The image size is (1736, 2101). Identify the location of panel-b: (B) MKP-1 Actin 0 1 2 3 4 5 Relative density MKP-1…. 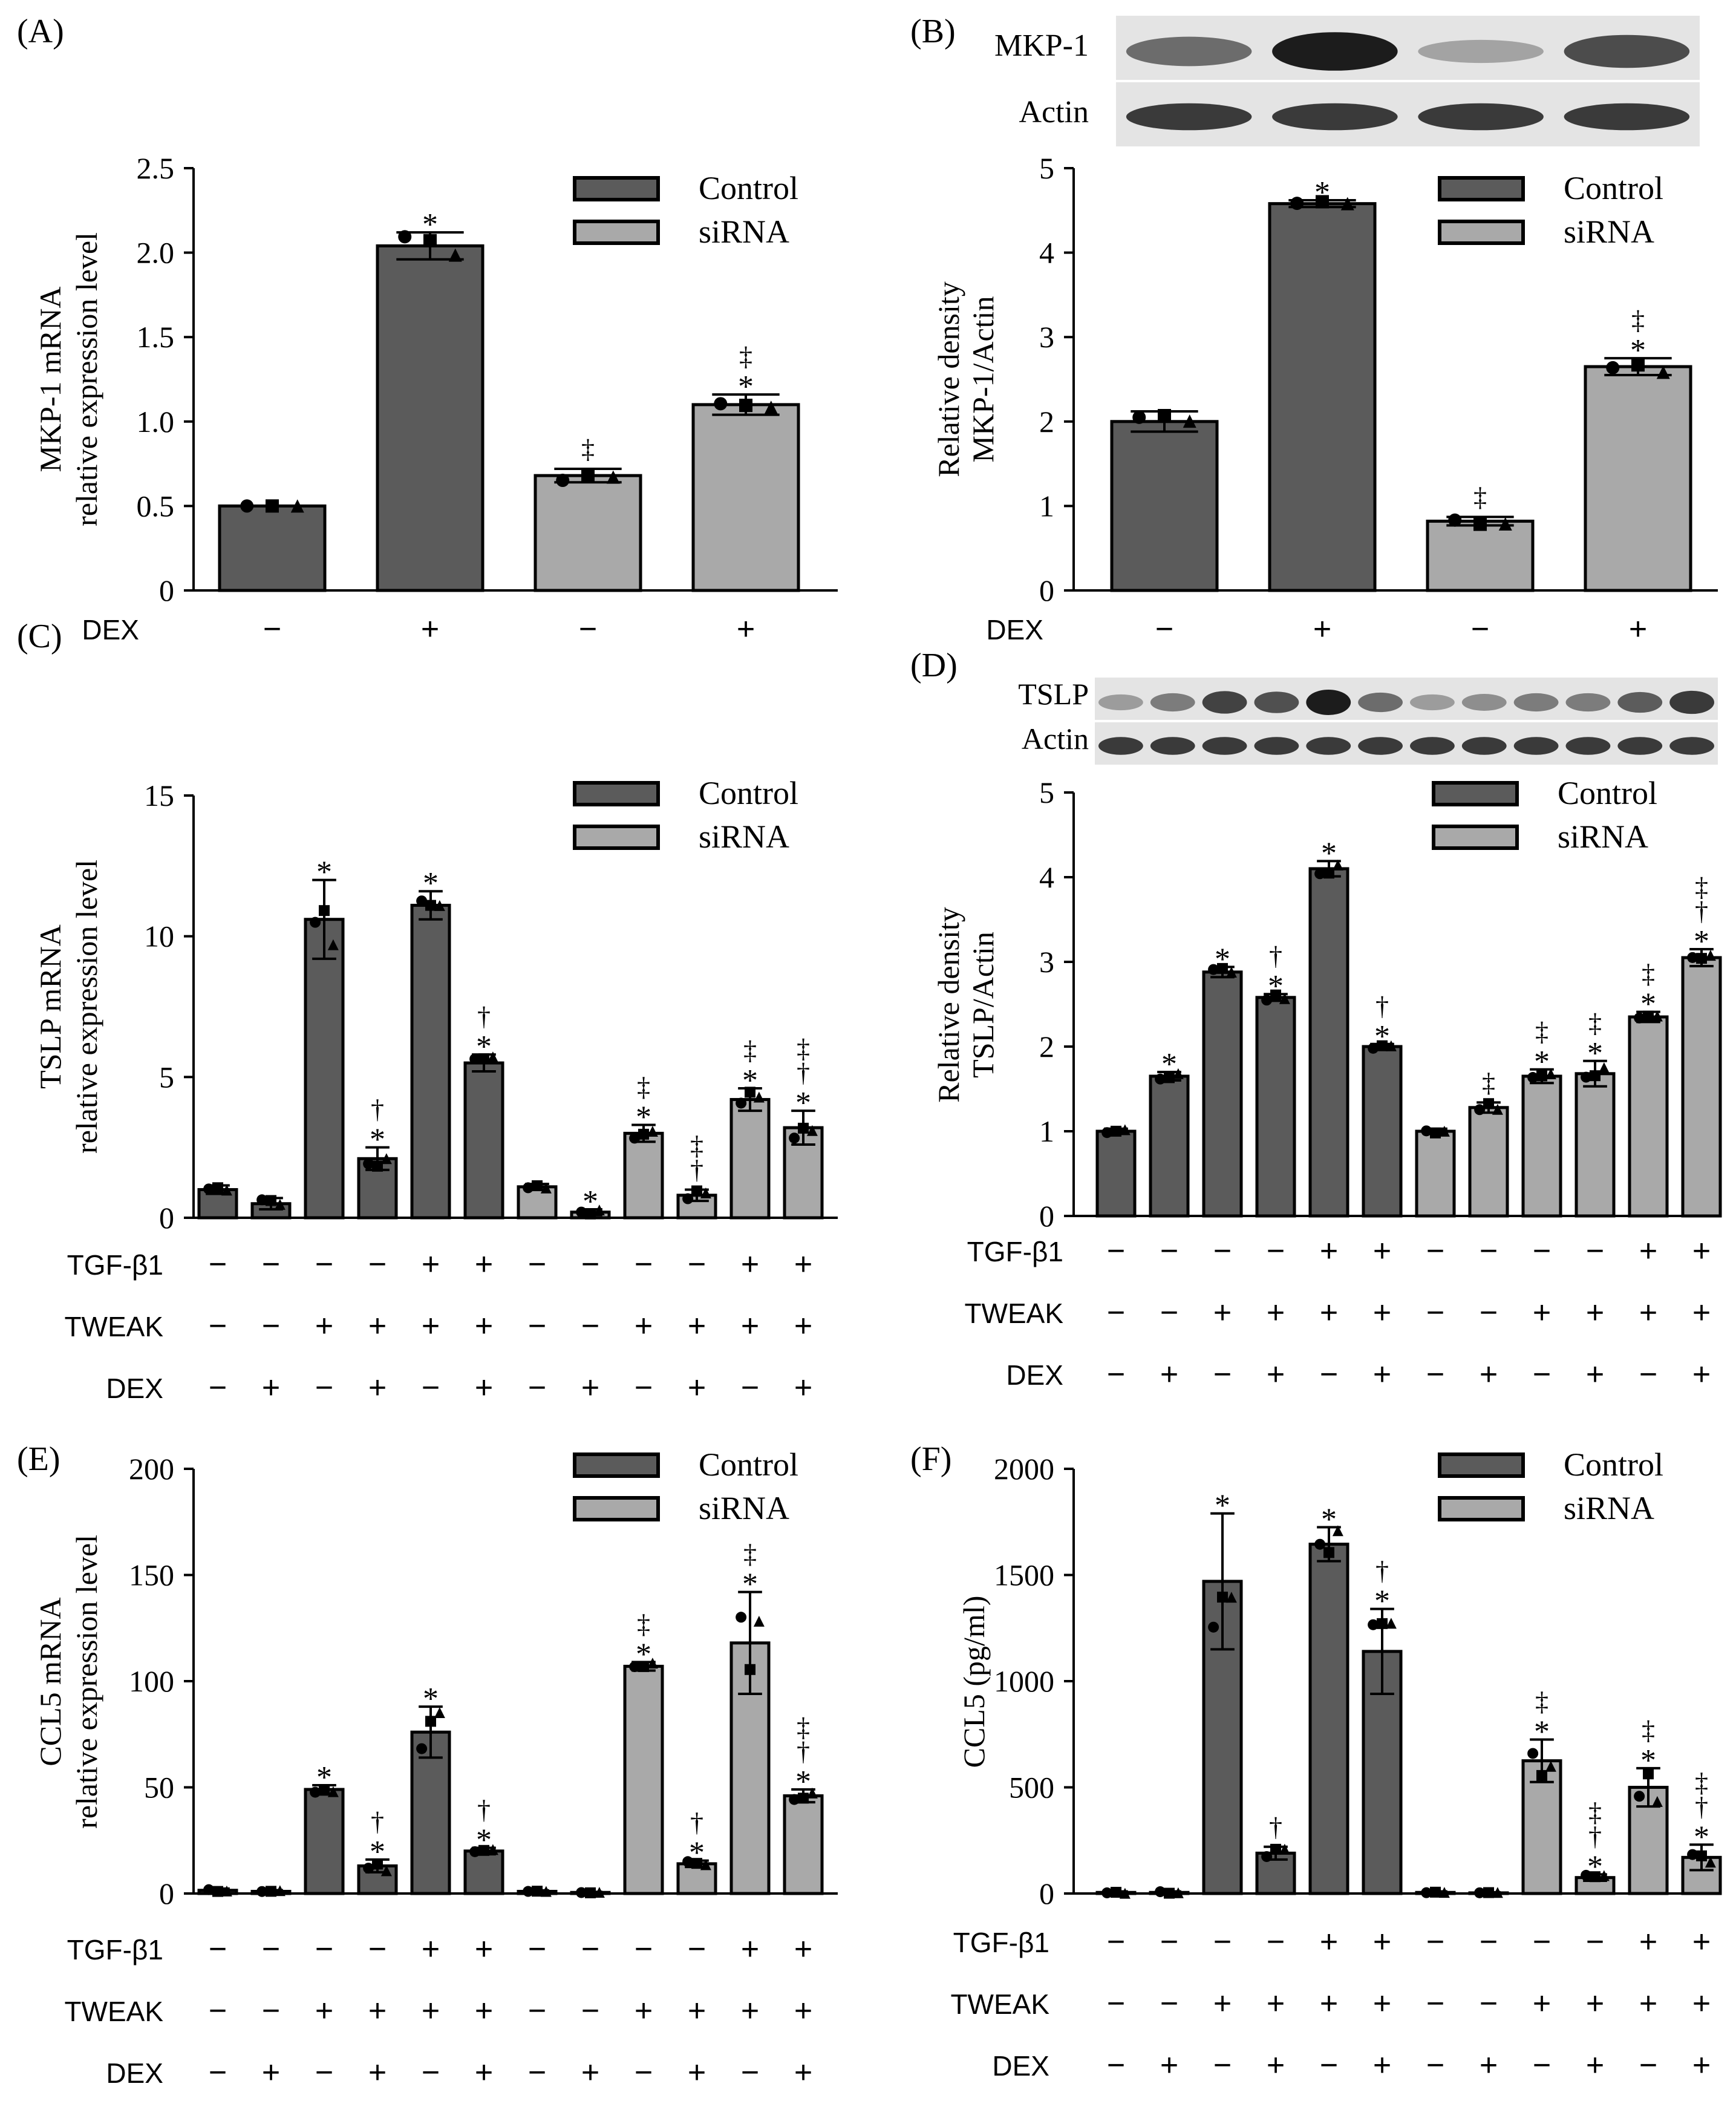
(1314, 330).